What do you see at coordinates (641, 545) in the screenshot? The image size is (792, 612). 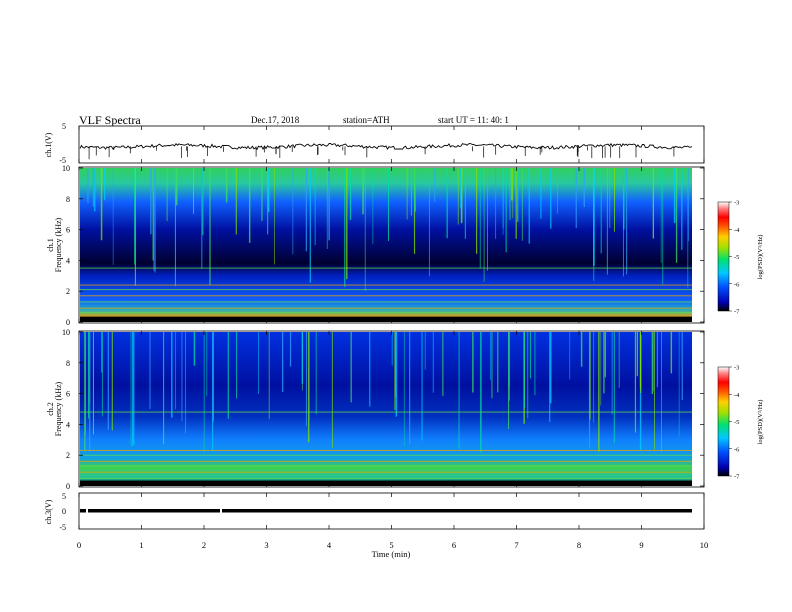 I see `time-tick-label: 9` at bounding box center [641, 545].